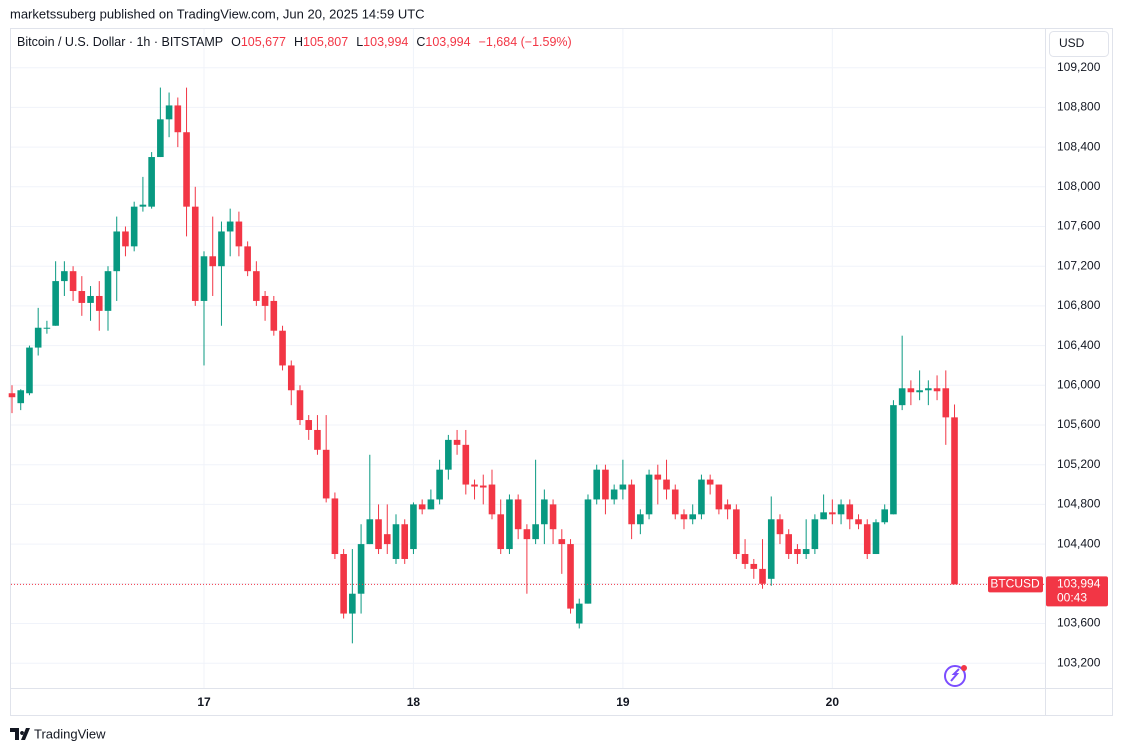 The image size is (1123, 751). I want to click on close-value: 103,994, so click(447, 42).